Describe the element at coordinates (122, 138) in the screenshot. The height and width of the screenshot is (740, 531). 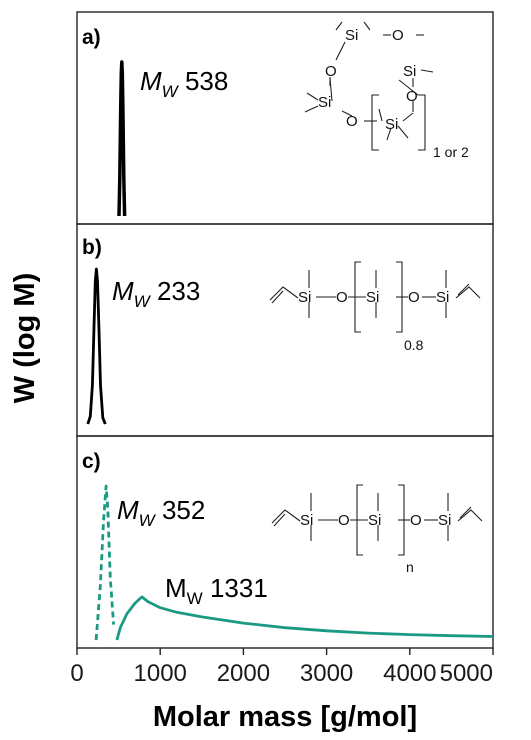
I see `panel-a-series-1-line` at that location.